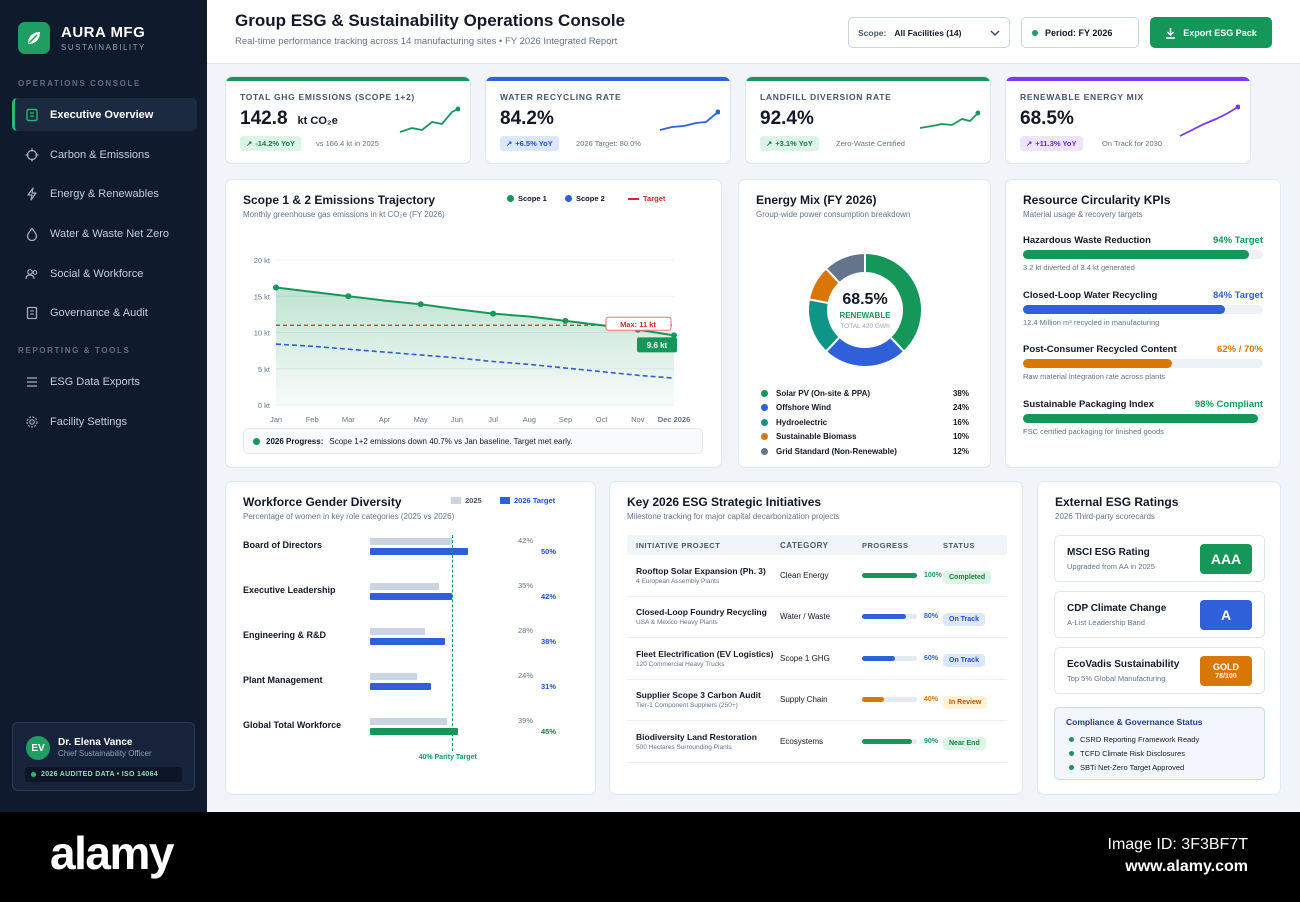  What do you see at coordinates (804, 545) in the screenshot?
I see `col-header-category: CATEGORY` at bounding box center [804, 545].